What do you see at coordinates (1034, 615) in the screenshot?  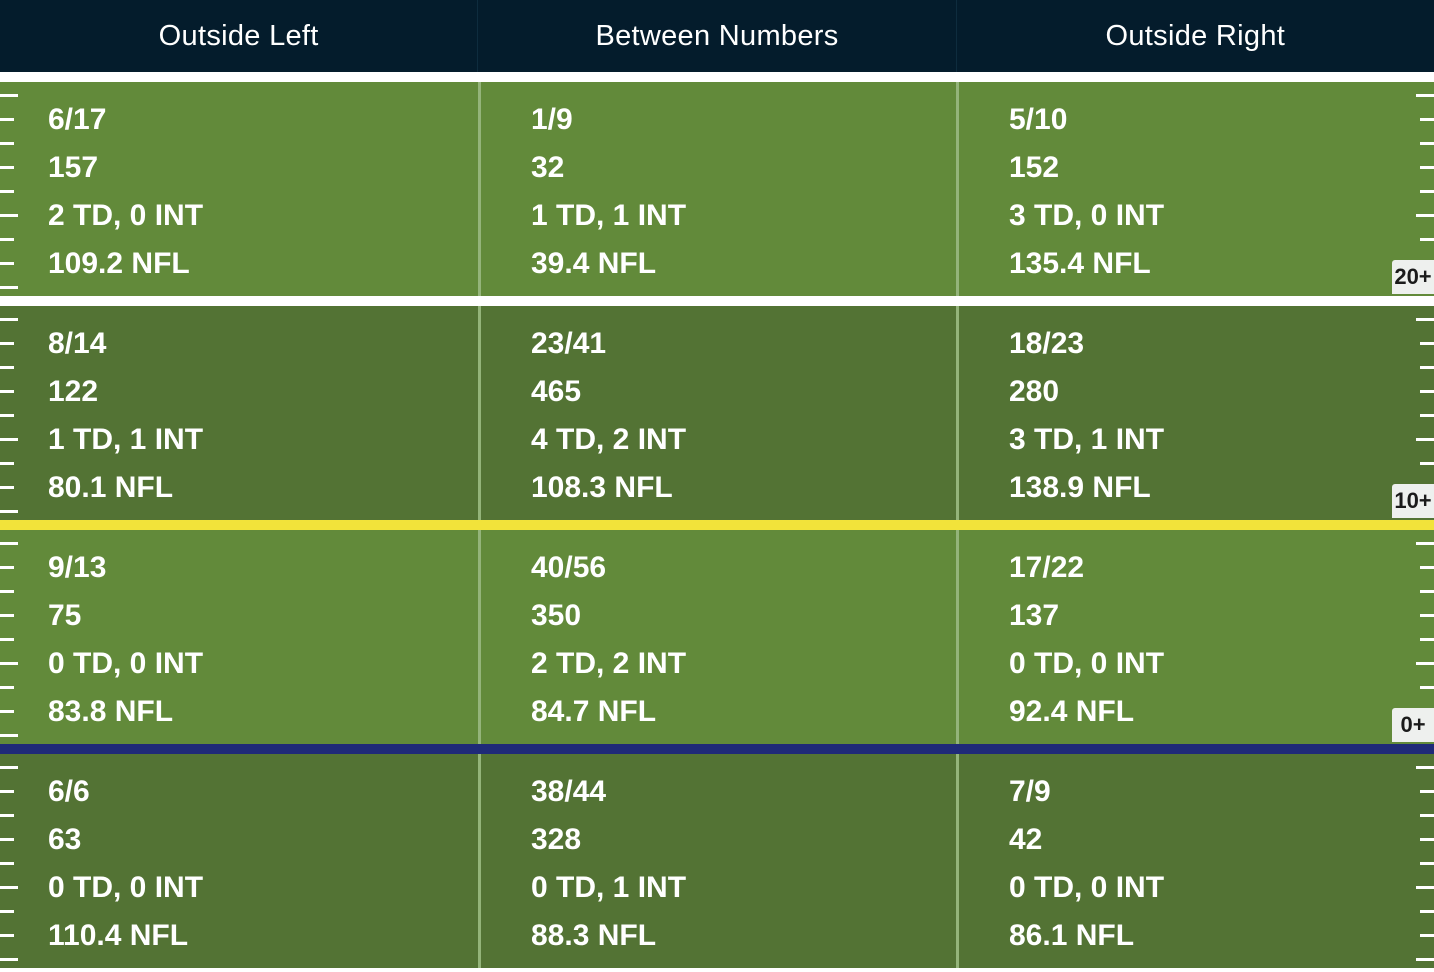 I see `stat-yards: 137` at bounding box center [1034, 615].